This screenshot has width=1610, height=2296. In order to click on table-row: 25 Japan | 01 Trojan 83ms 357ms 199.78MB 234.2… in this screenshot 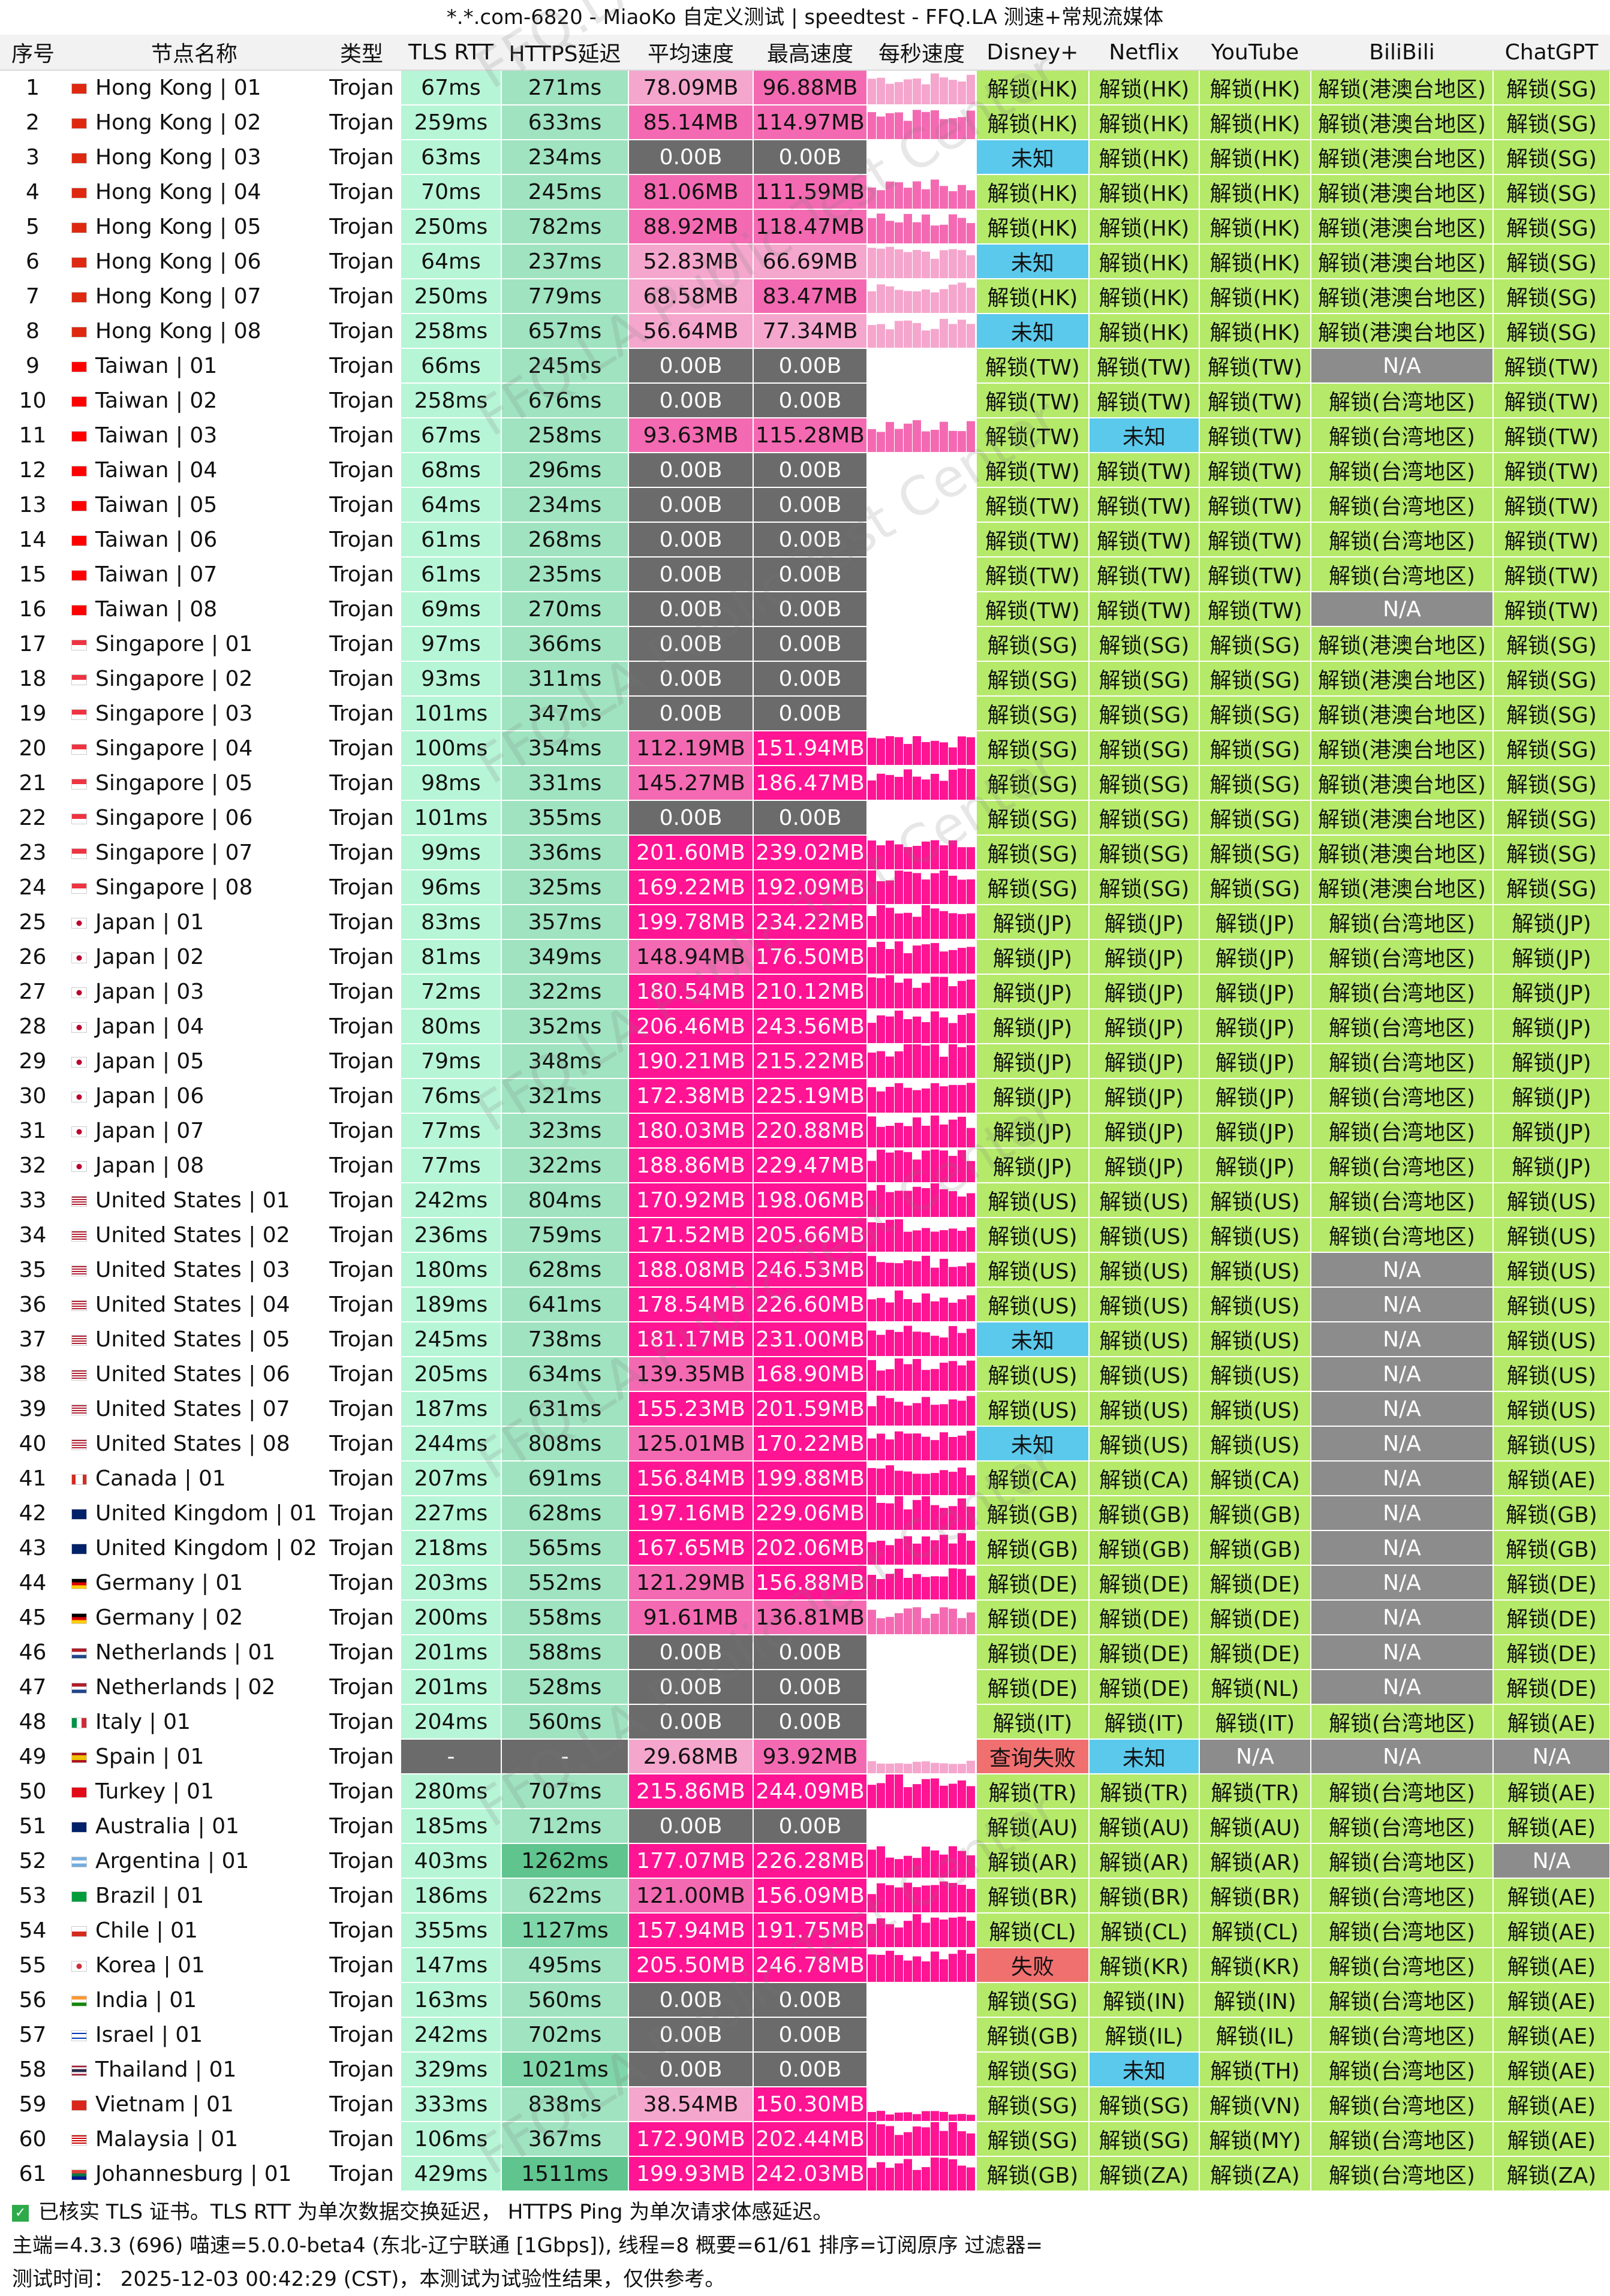, I will do `click(805, 922)`.